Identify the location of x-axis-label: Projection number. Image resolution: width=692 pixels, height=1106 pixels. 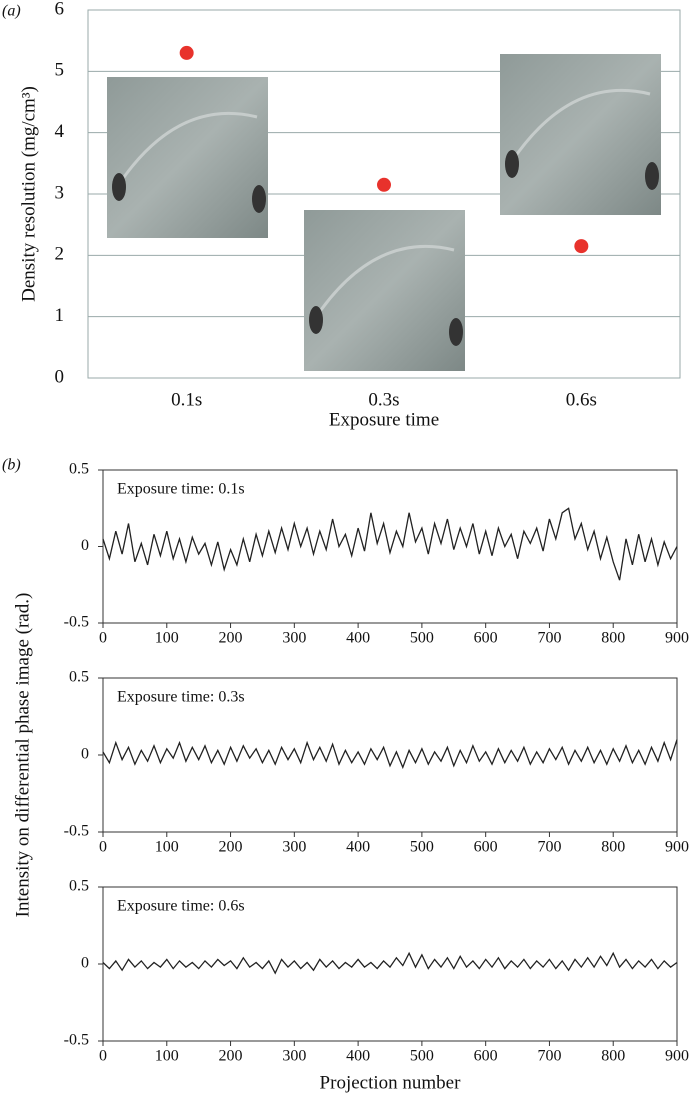
(391, 1082).